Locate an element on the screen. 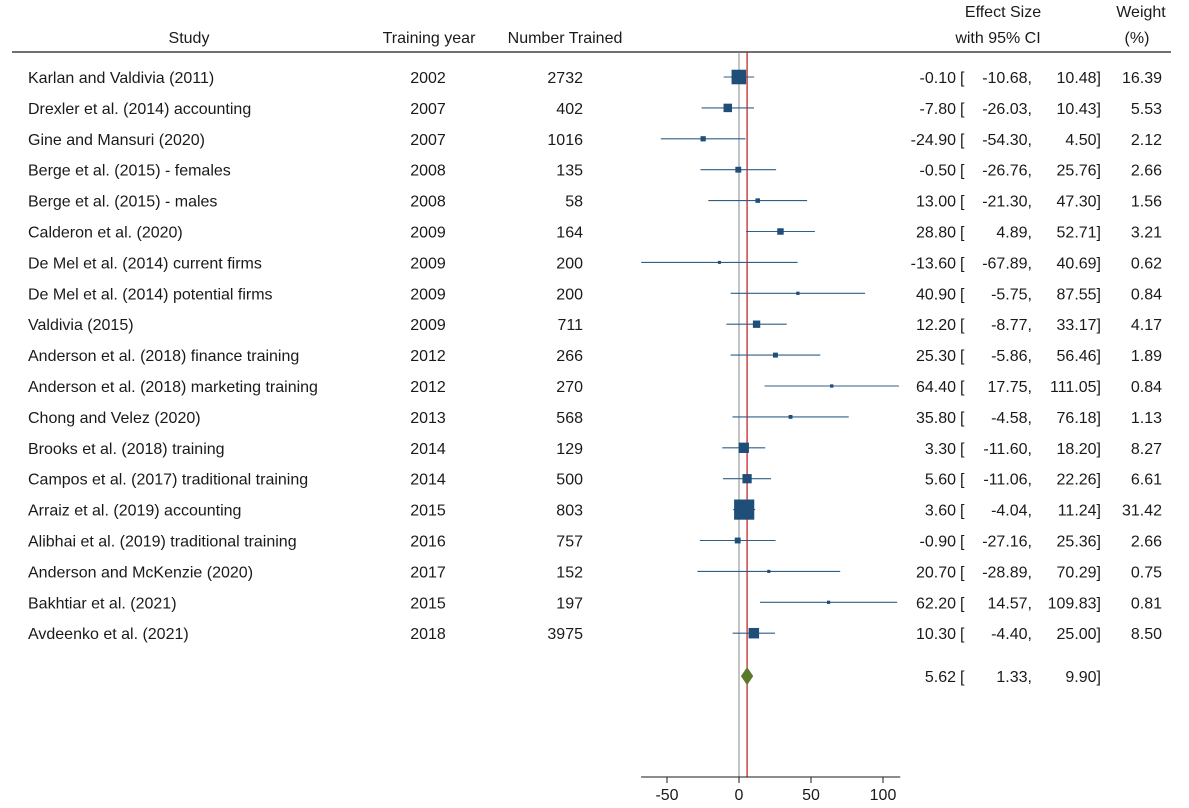  study-n: 58 is located at coordinates (574, 202).